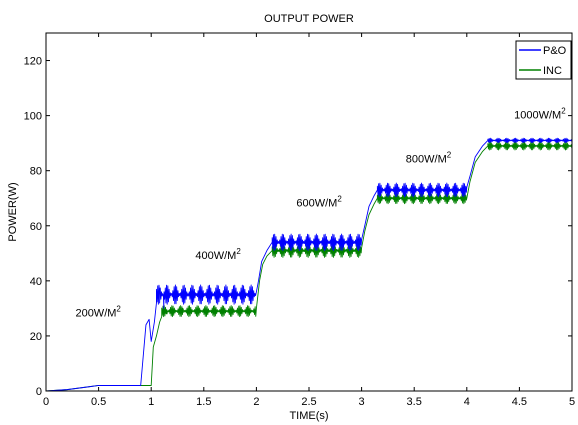 This screenshot has height=425, width=578. Describe the element at coordinates (36, 337) in the screenshot. I see `y-tick-label: 20` at that location.